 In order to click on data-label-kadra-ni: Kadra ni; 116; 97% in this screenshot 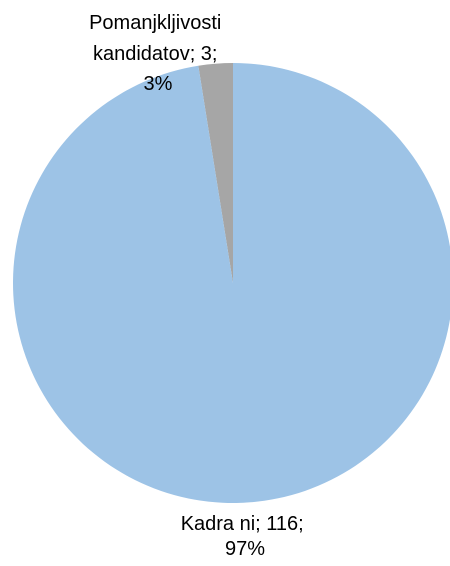, I will do `click(245, 536)`.